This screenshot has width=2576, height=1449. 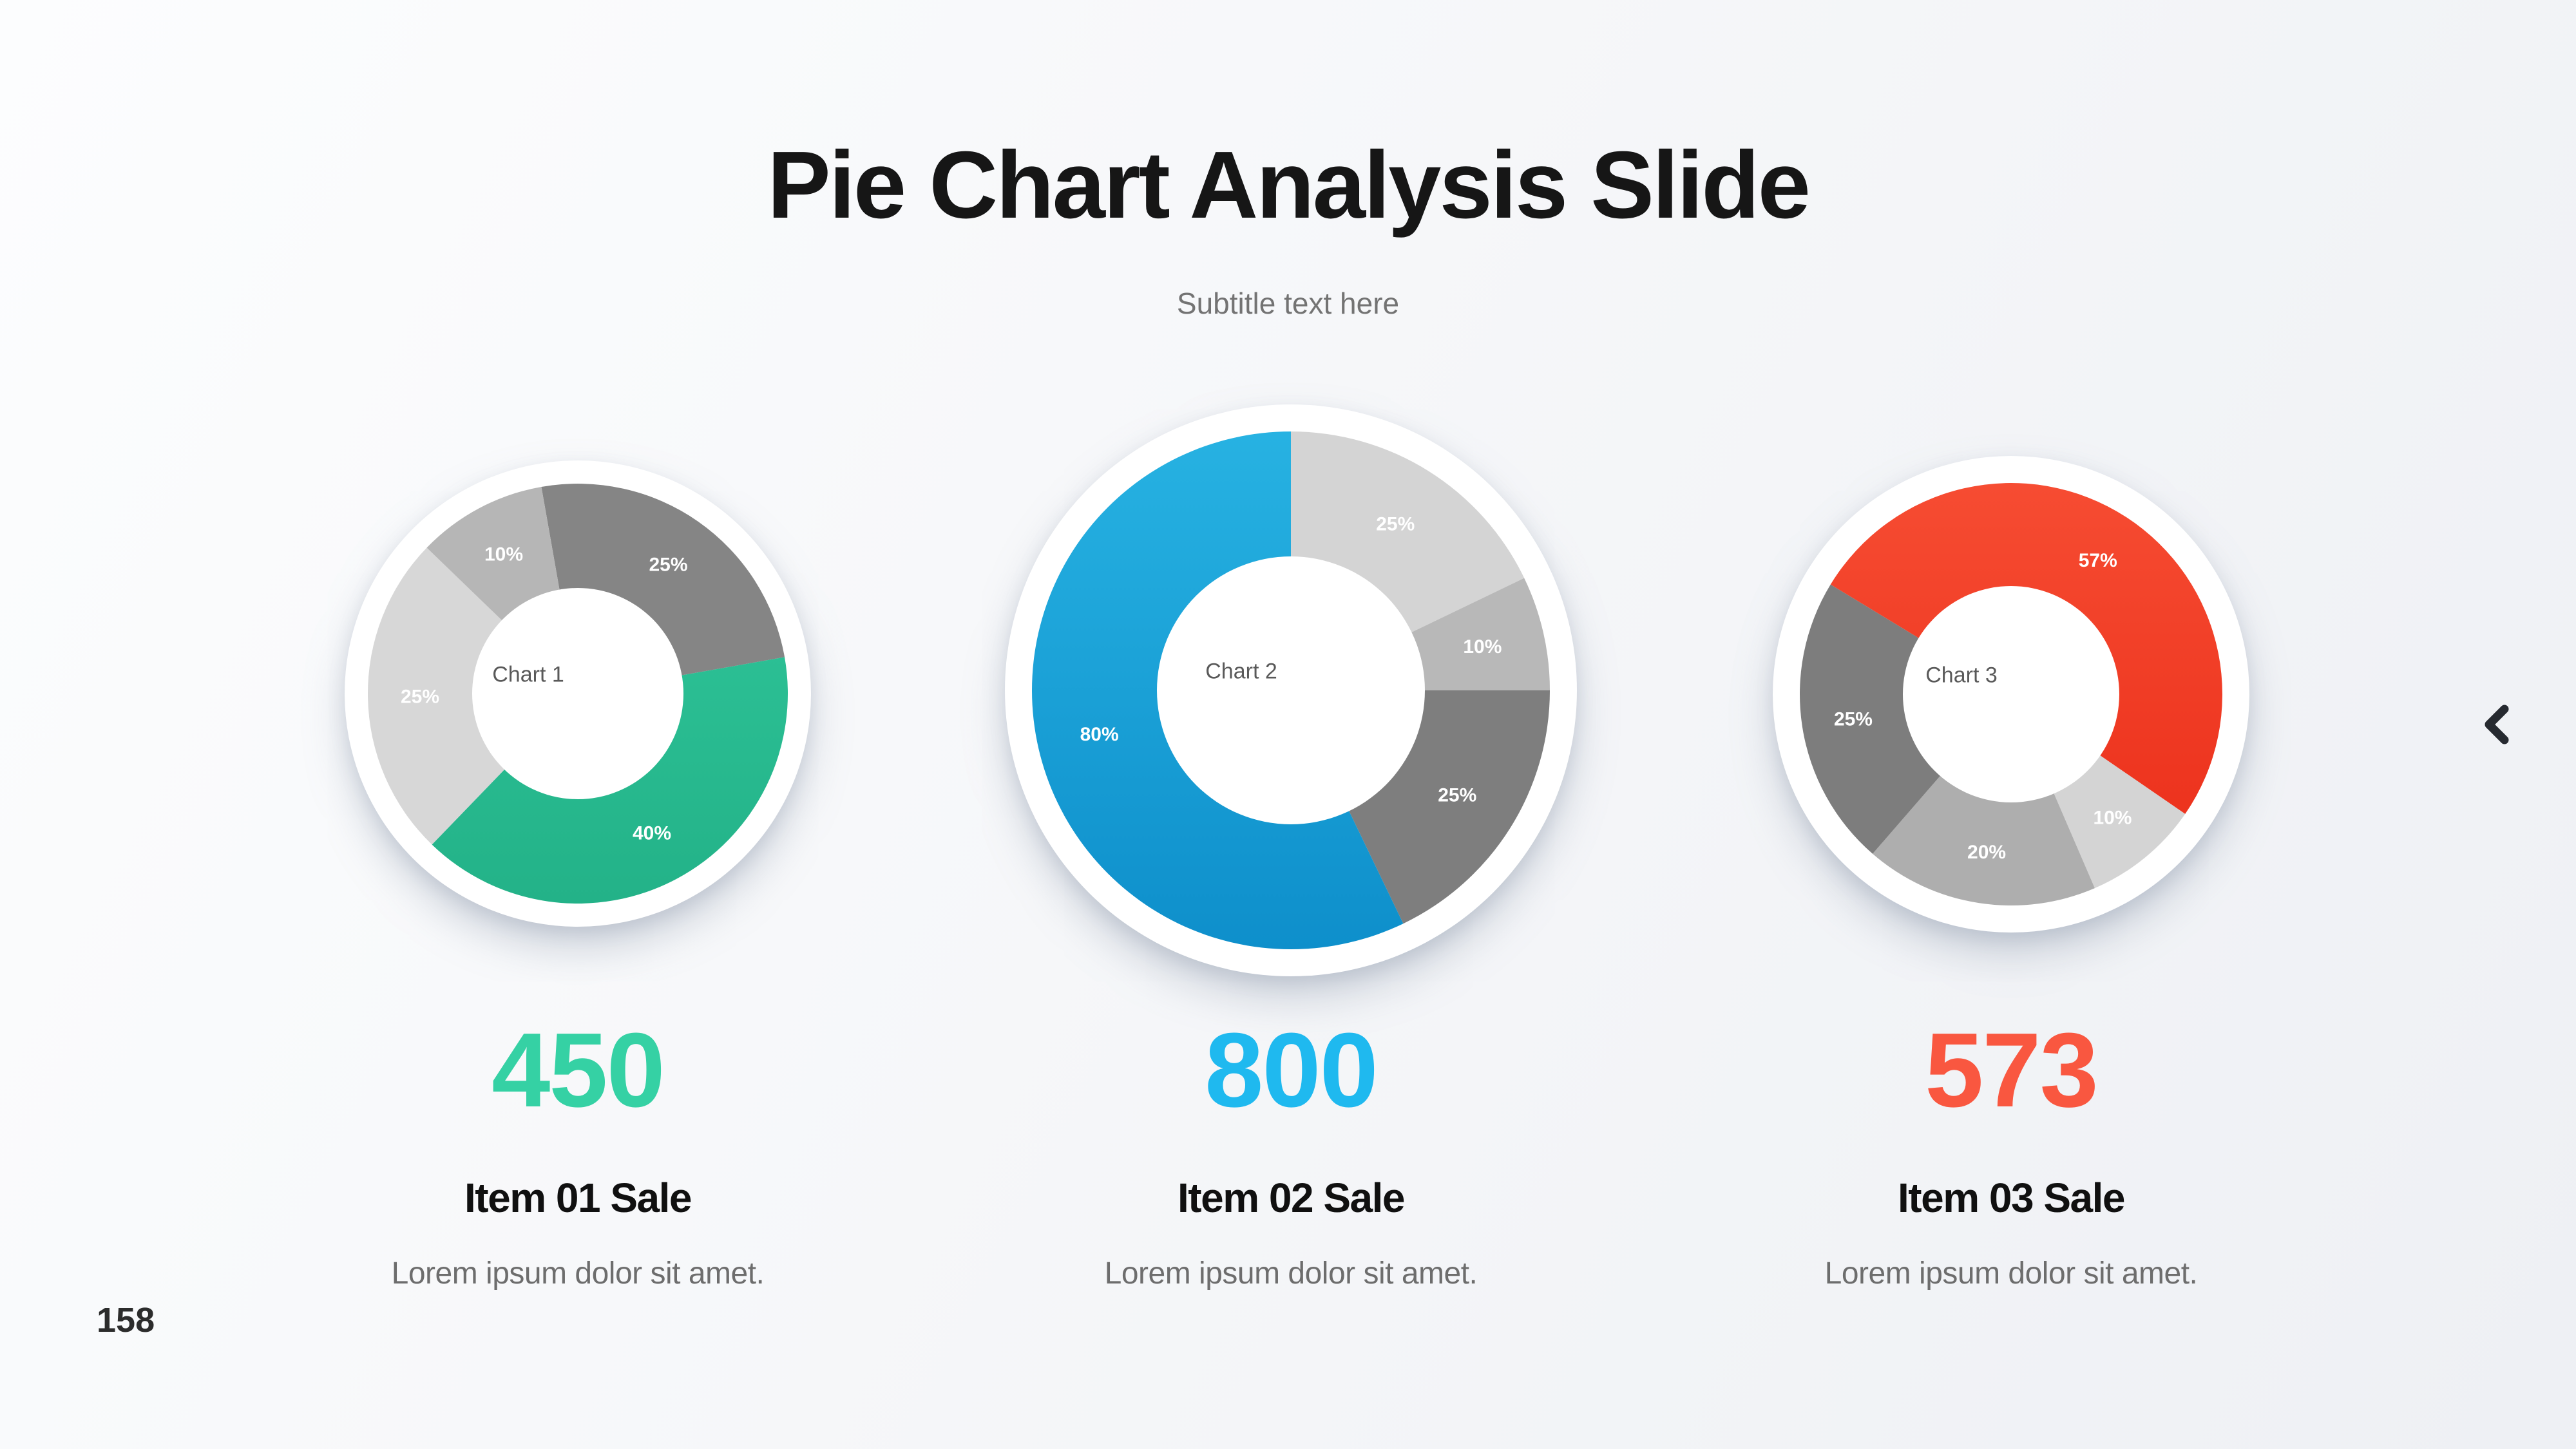 I want to click on chart-center-label: Chart 1, so click(x=528, y=675).